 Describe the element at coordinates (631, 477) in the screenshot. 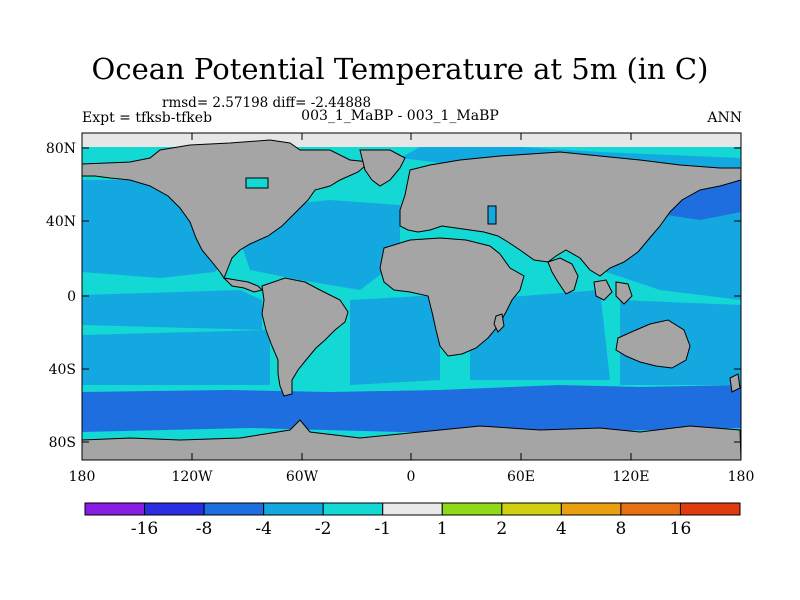

I see `lon-label: 120E` at that location.